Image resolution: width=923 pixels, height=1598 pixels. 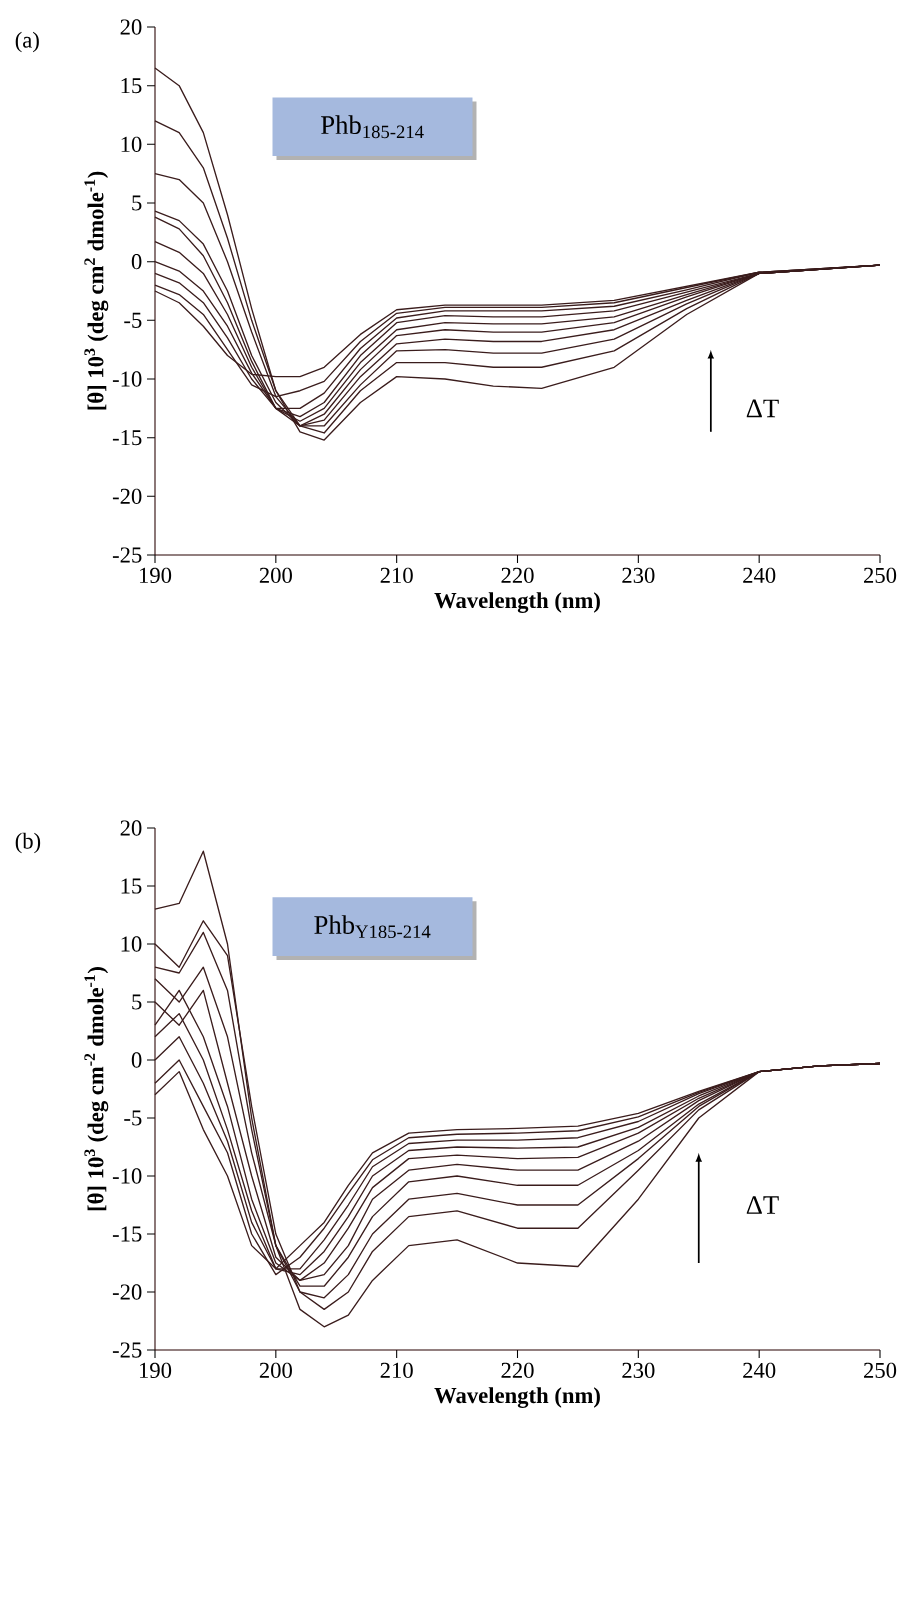 I want to click on annotation: Phb$_{185-214}$, so click(x=372, y=127).